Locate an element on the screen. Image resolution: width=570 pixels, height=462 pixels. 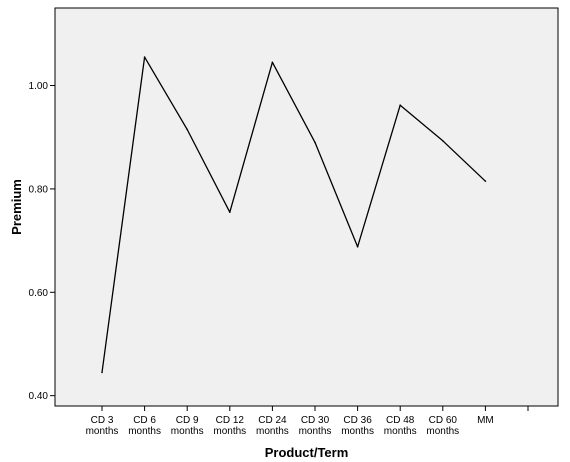
x-tick-label: CD 6 months is located at coordinates (144, 426).